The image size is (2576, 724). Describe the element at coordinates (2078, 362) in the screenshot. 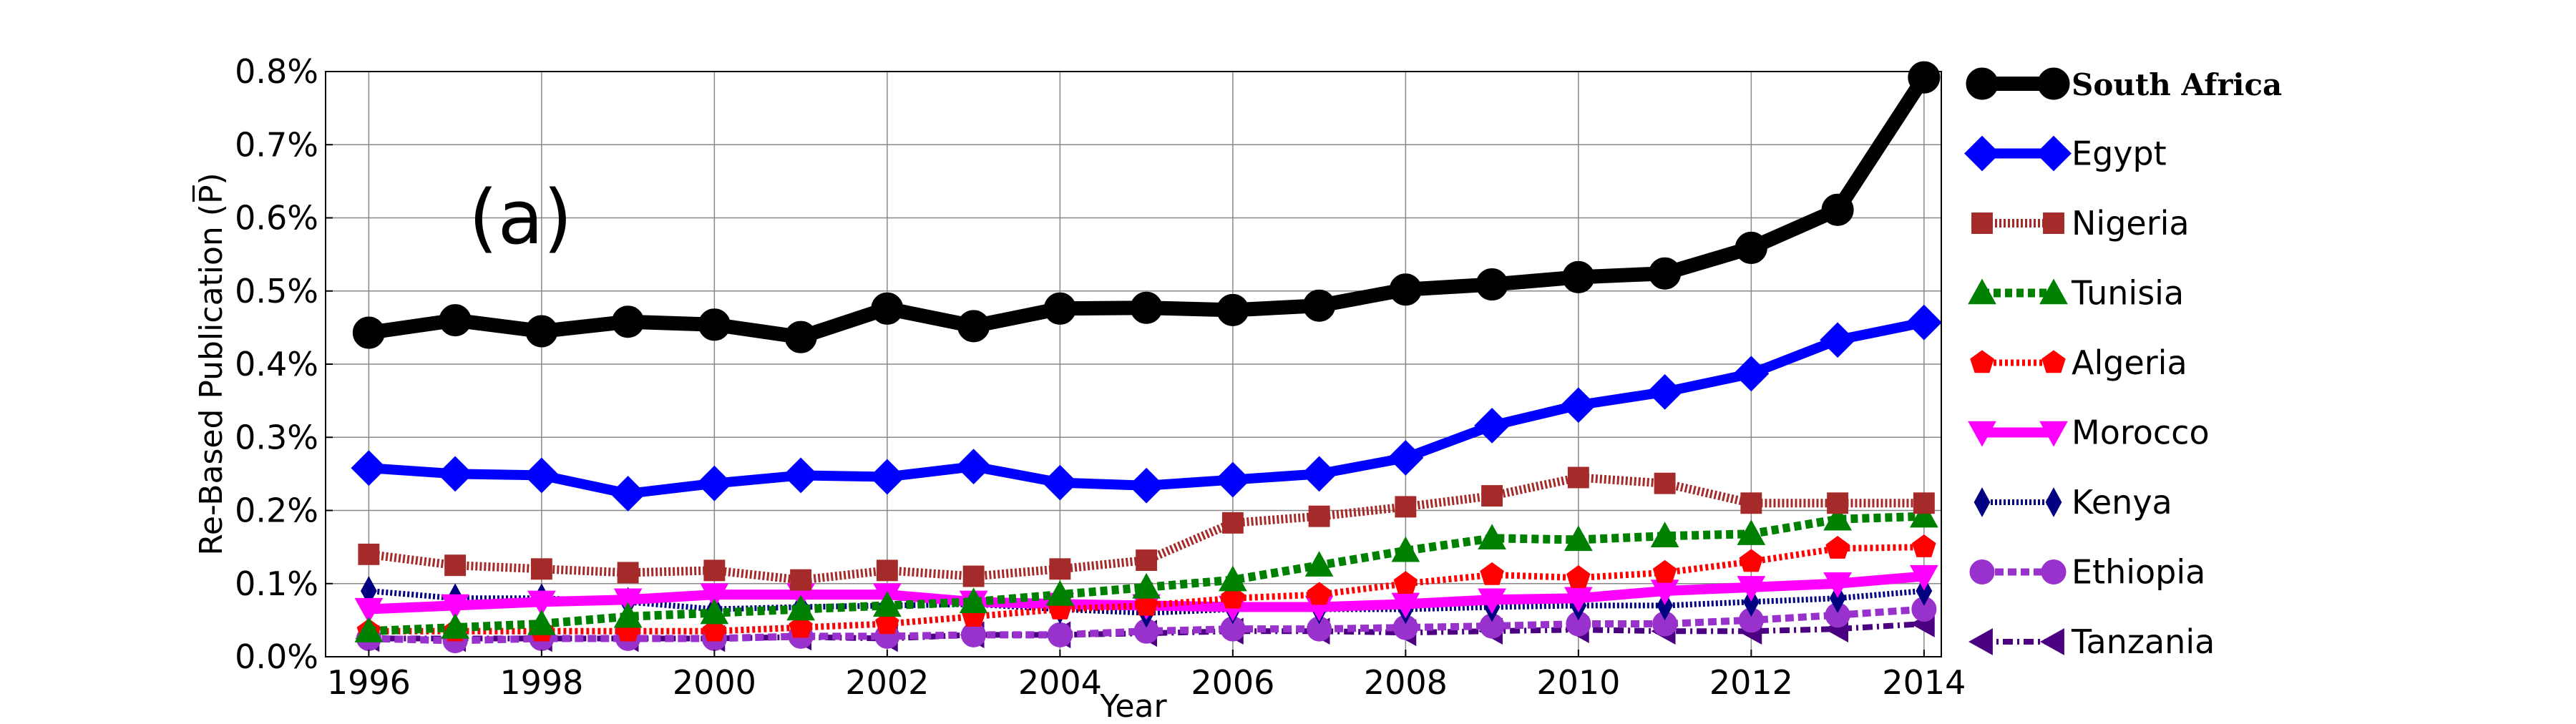

I see `legend-item-algeria: Algeria` at that location.